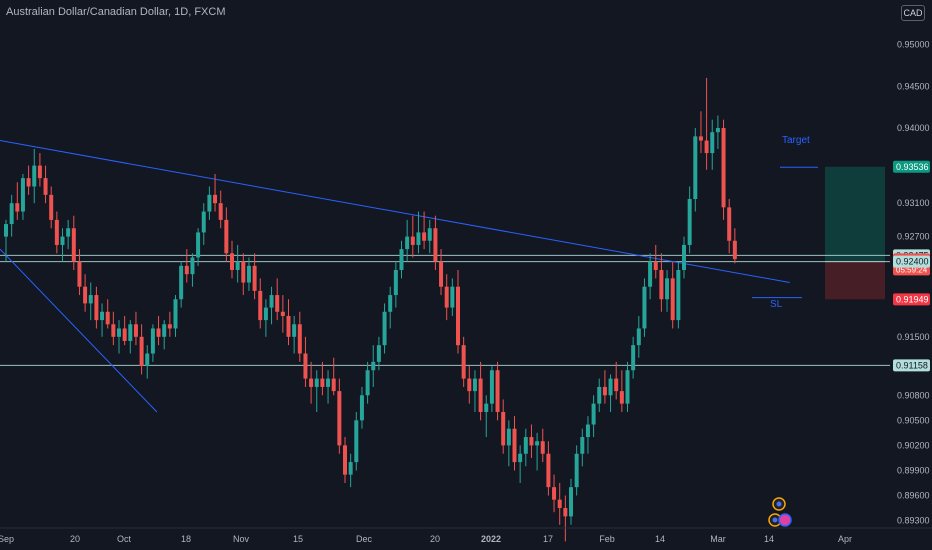  What do you see at coordinates (913, 203) in the screenshot?
I see `price-tick-label: 0.93100` at bounding box center [913, 203].